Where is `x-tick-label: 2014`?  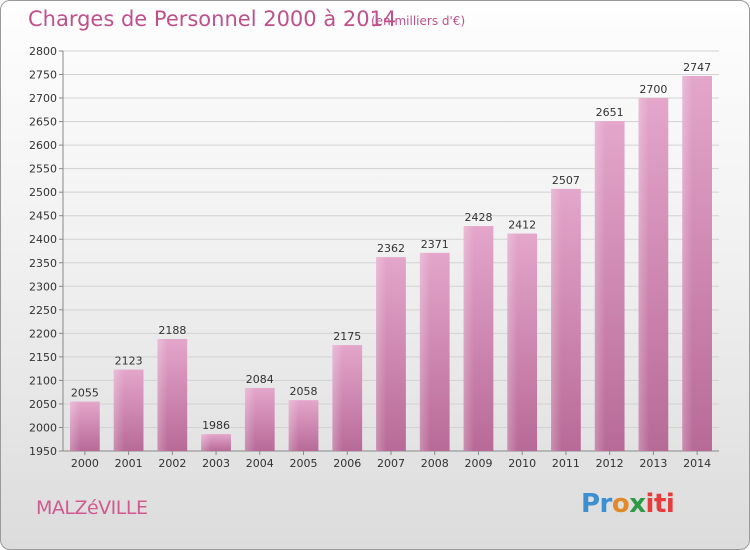
x-tick-label: 2014 is located at coordinates (697, 463).